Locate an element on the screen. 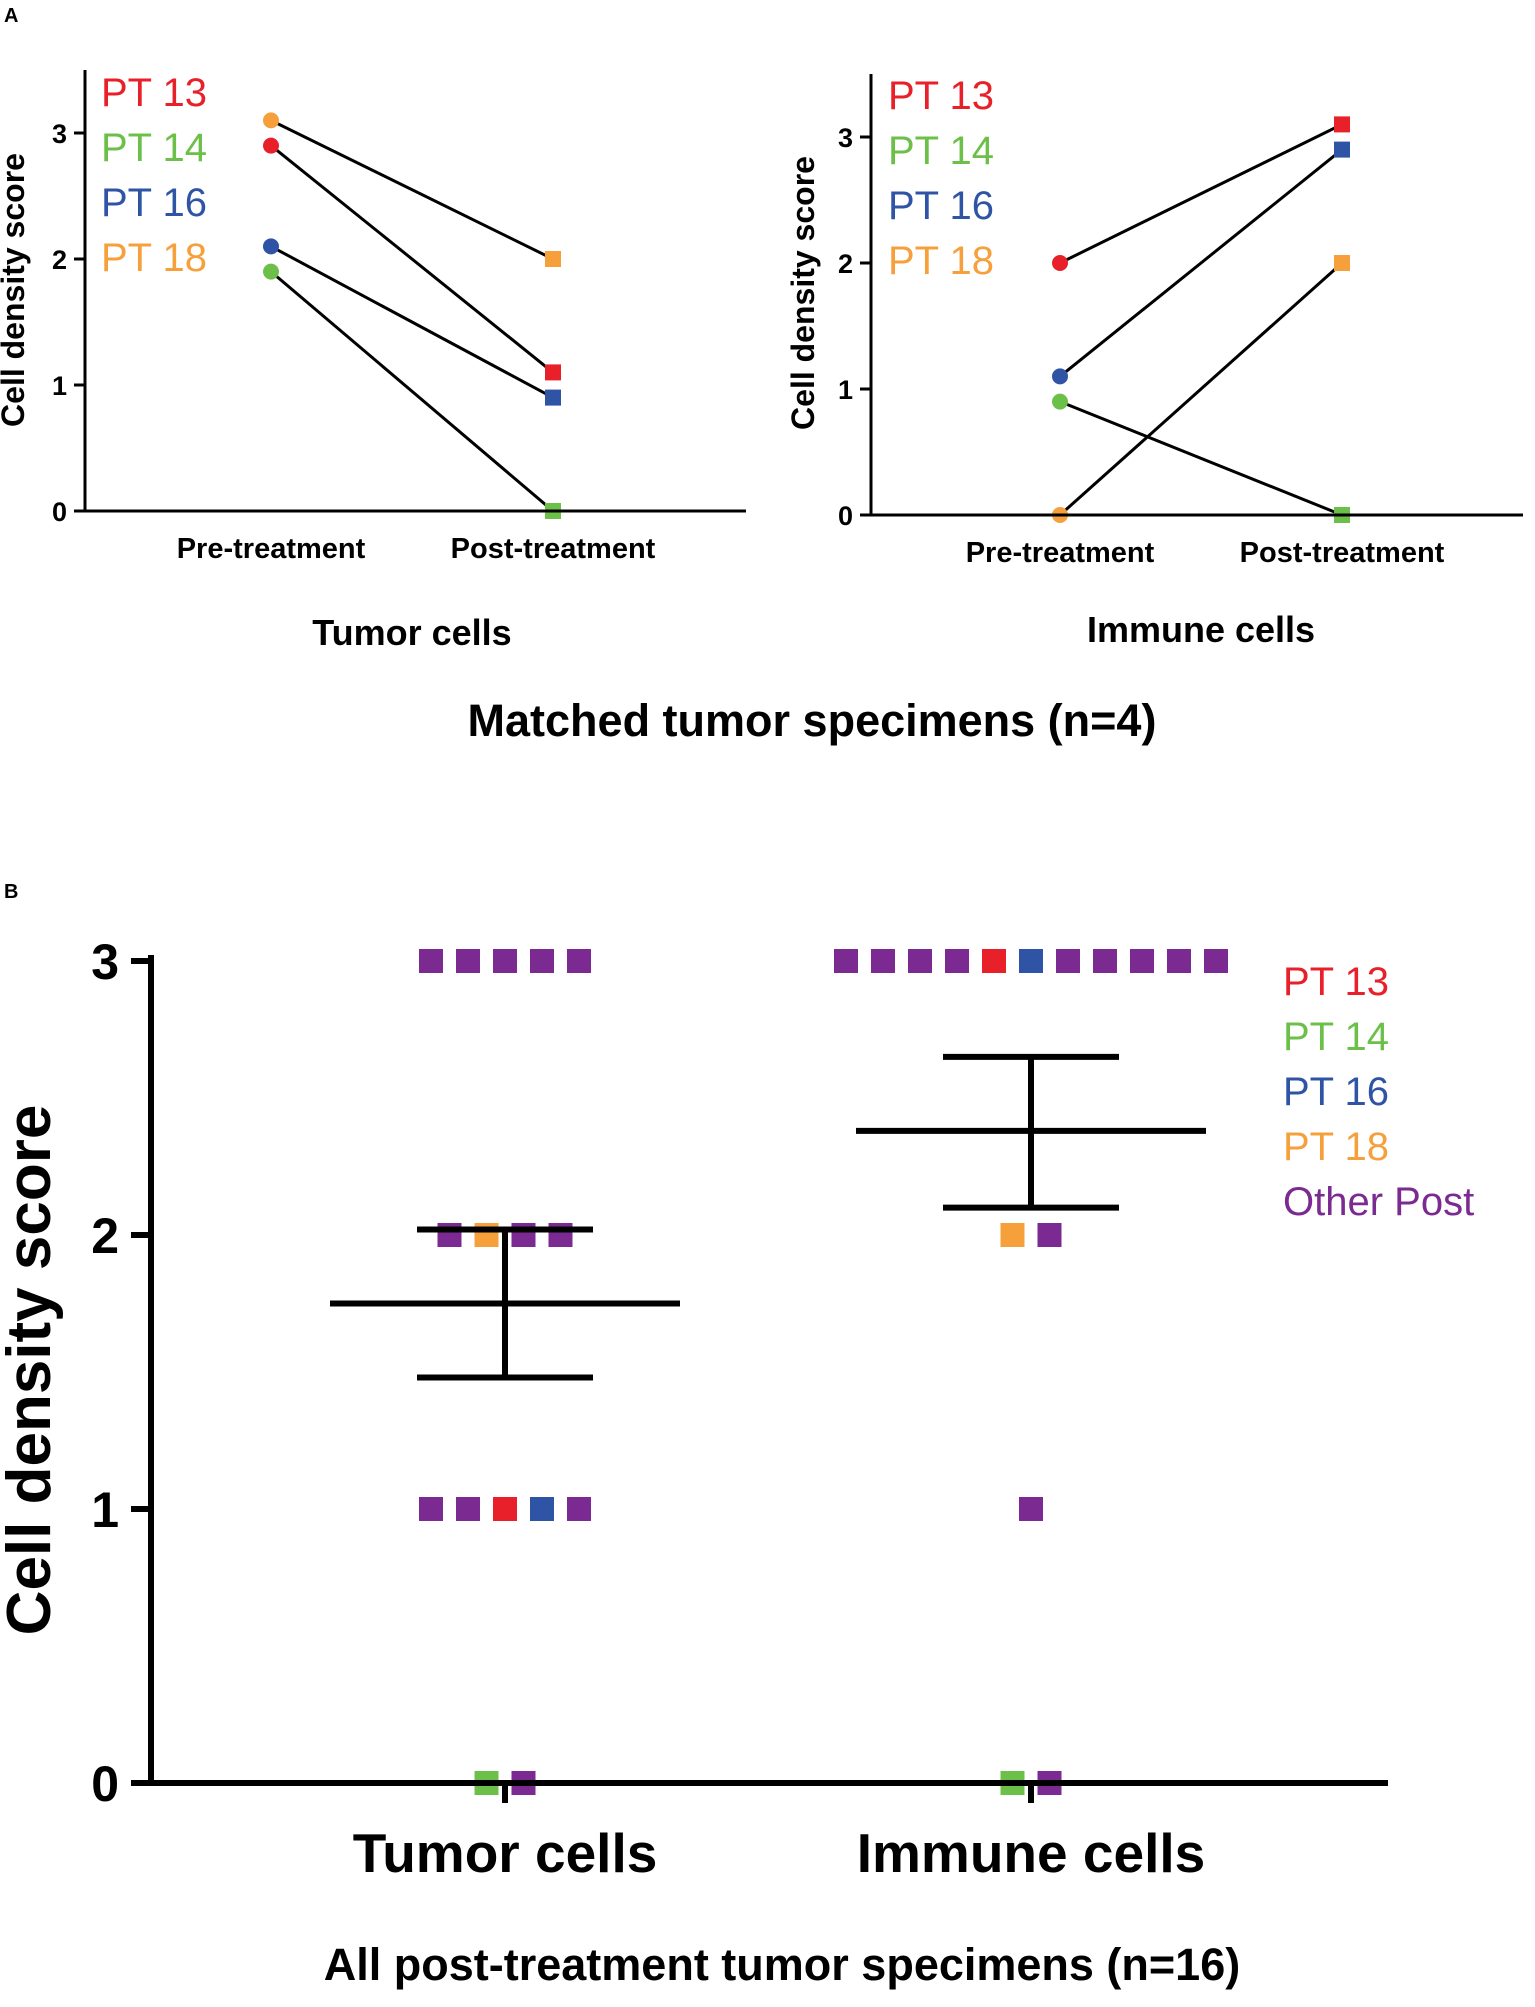 The image size is (1535, 2007). legend-entry-other-post: Other Post is located at coordinates (1378, 1202).